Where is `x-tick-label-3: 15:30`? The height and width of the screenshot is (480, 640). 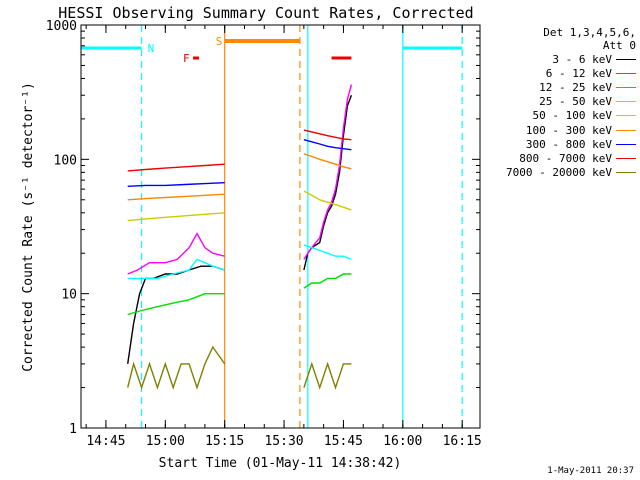 x-tick-label-3: 15:30 is located at coordinates (283, 441).